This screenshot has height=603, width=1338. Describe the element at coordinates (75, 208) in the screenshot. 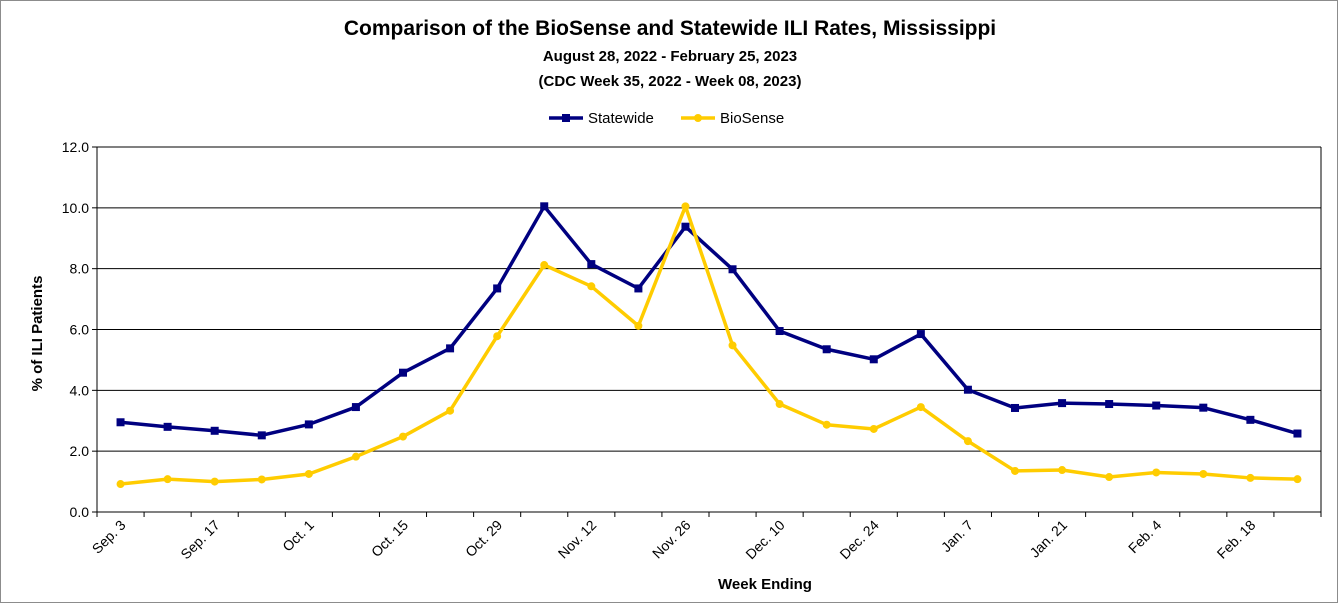

I see `y-tick-label: 10.0` at that location.